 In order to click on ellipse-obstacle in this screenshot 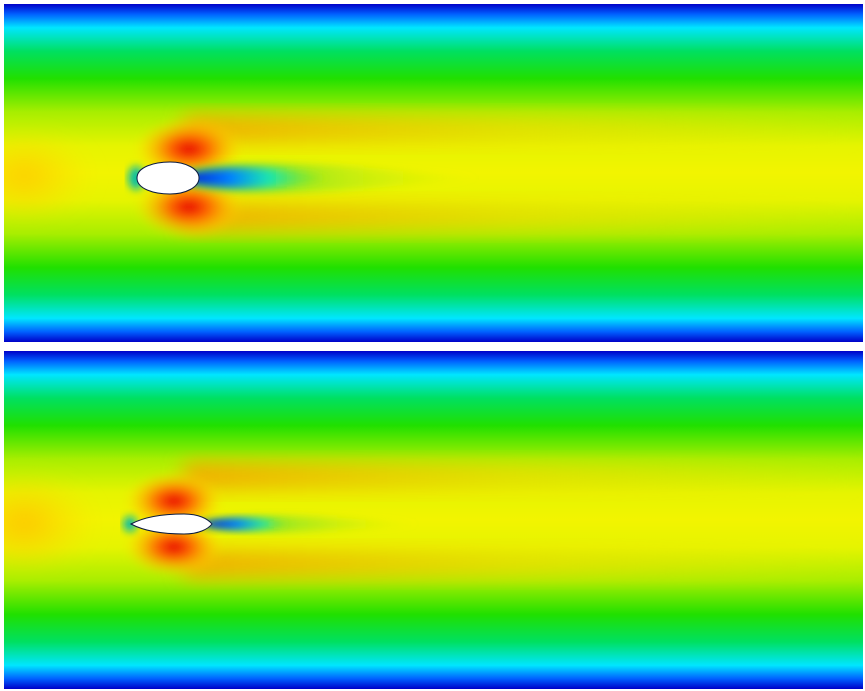, I will do `click(168, 178)`.